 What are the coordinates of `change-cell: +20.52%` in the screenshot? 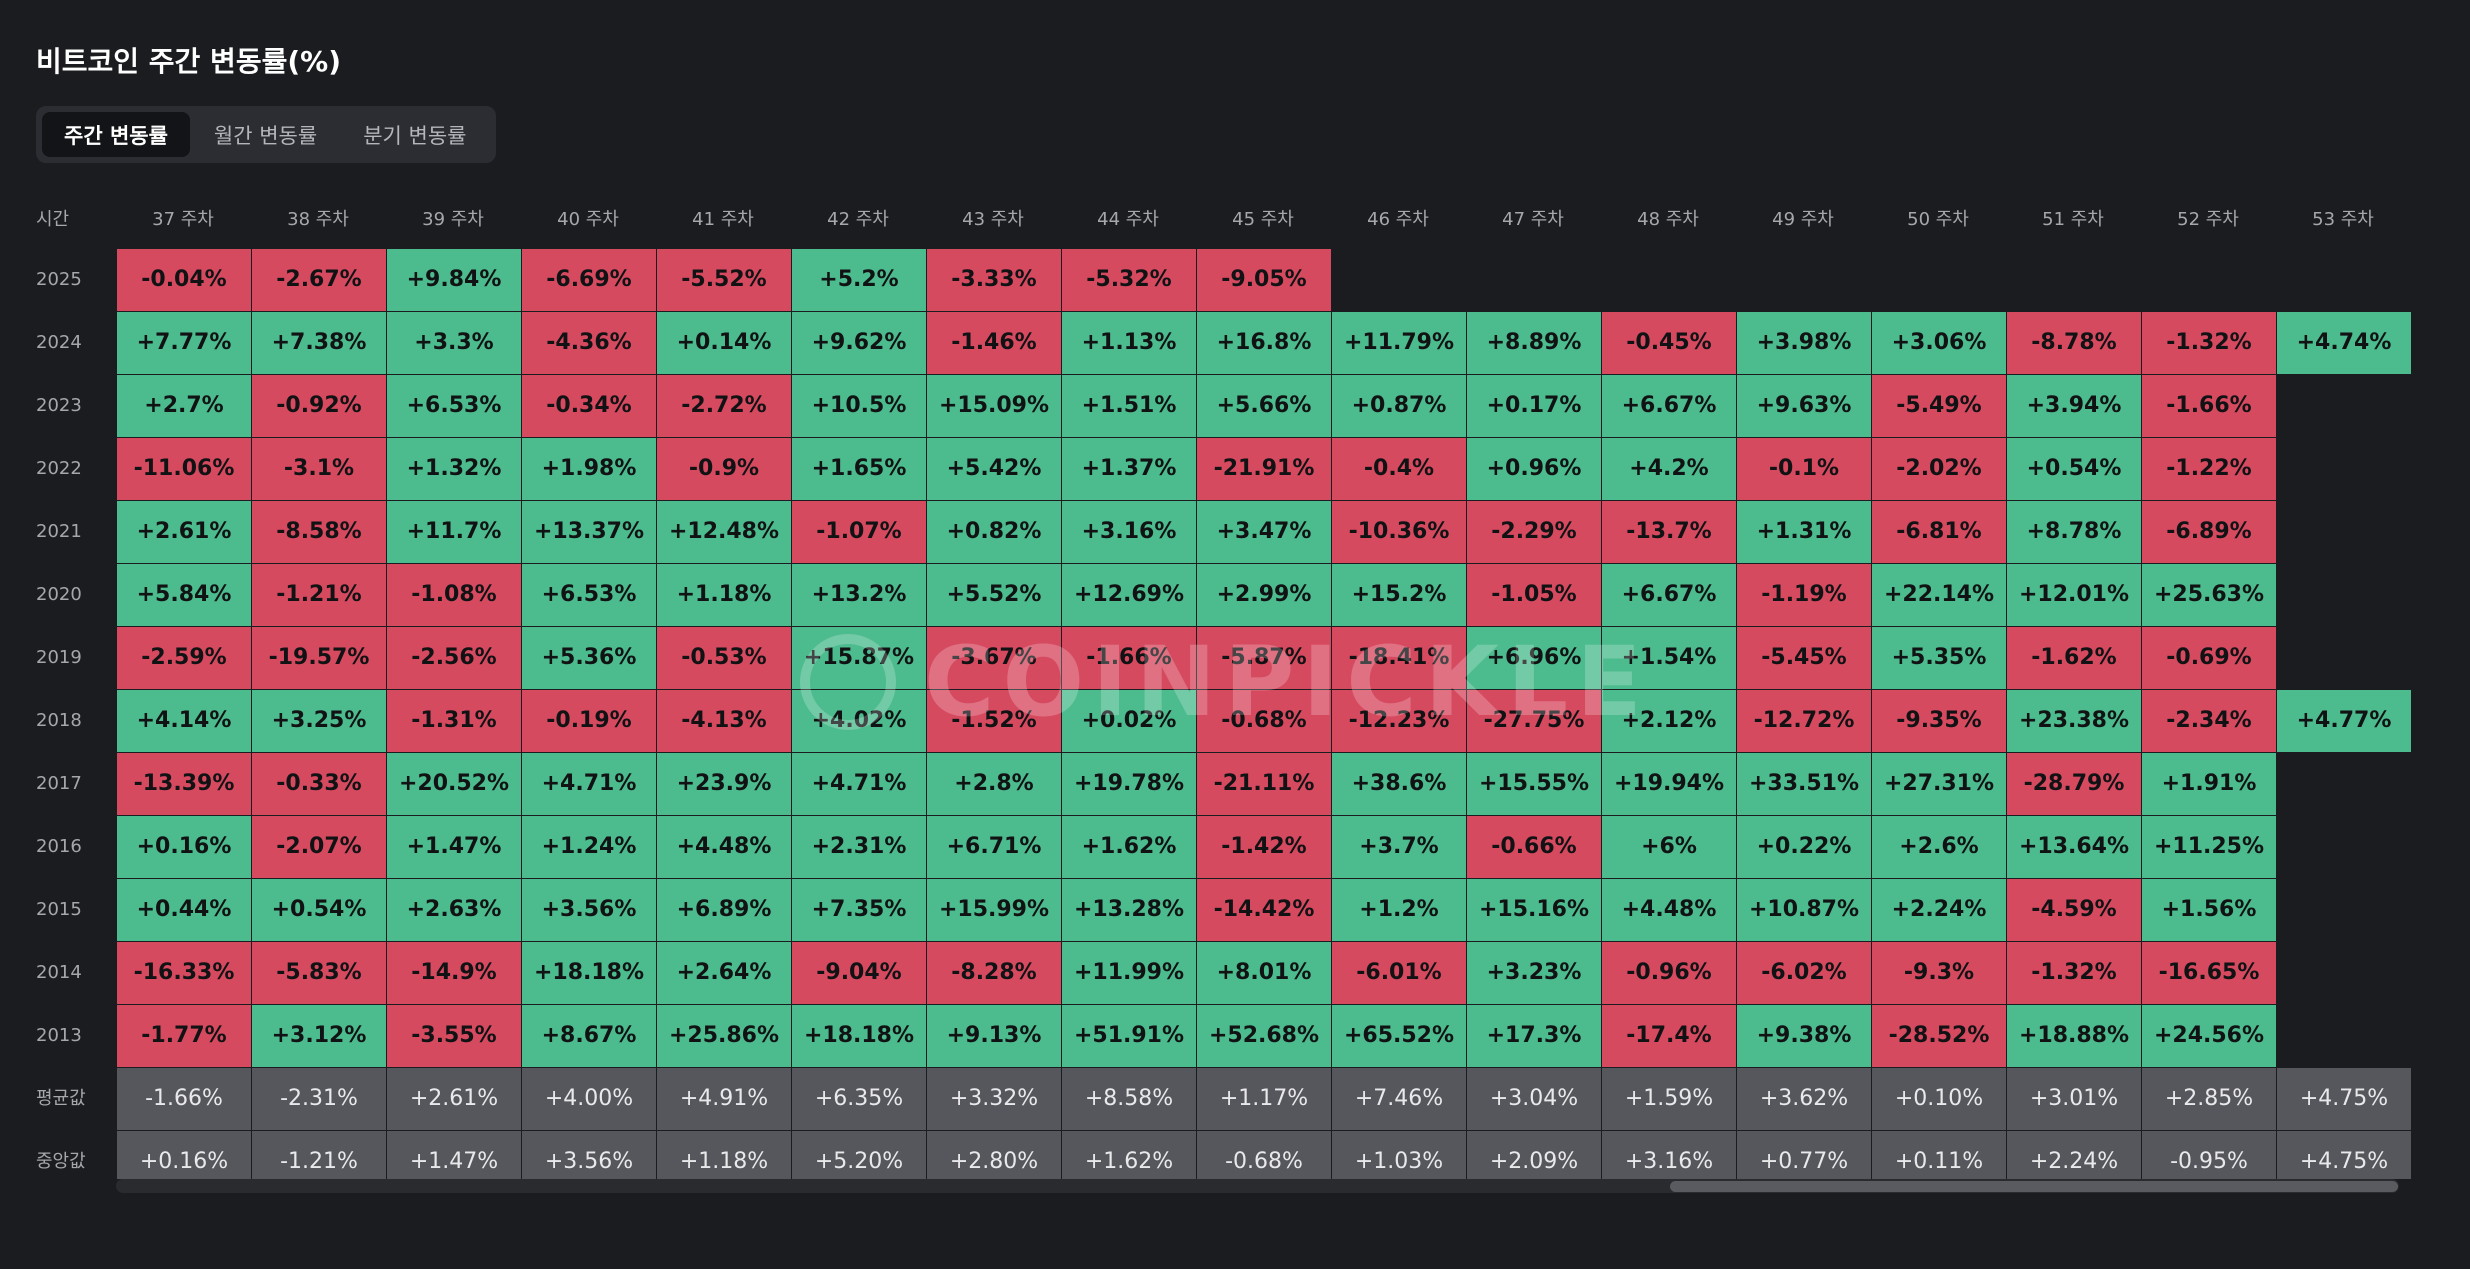 It's located at (454, 784).